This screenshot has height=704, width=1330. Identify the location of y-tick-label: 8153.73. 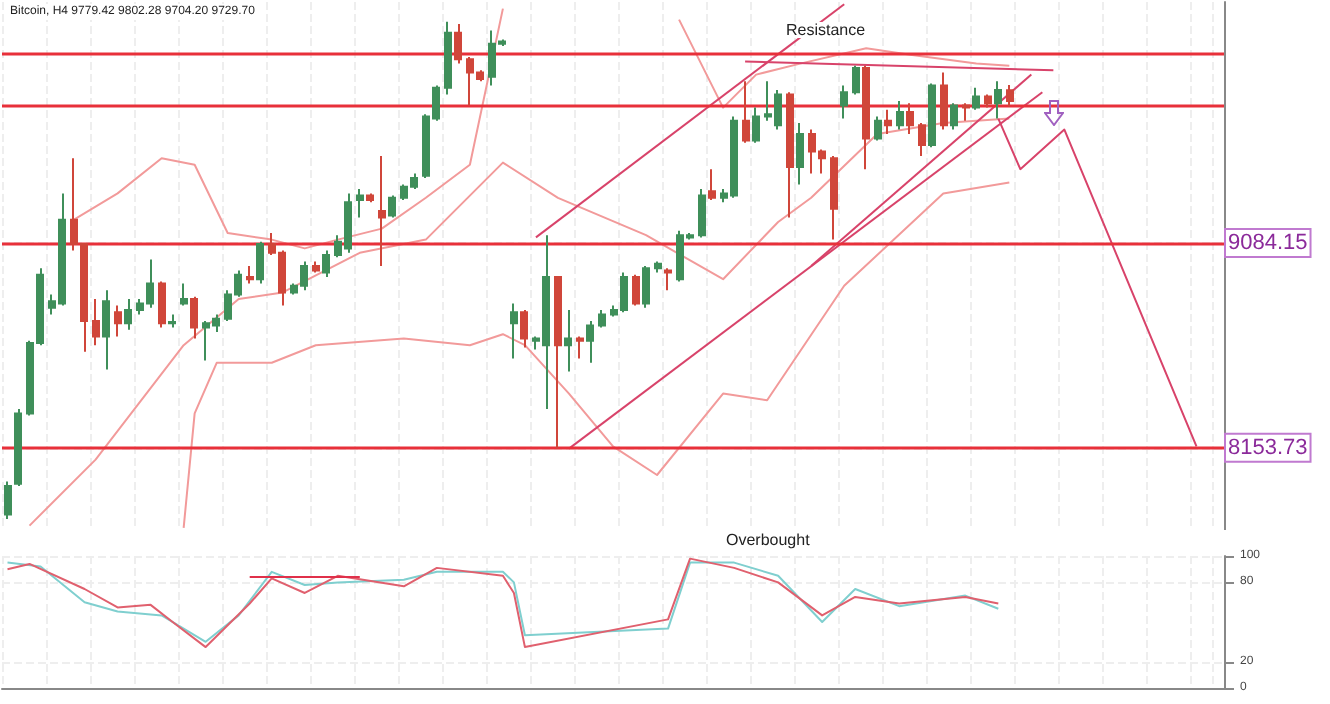
(1268, 447).